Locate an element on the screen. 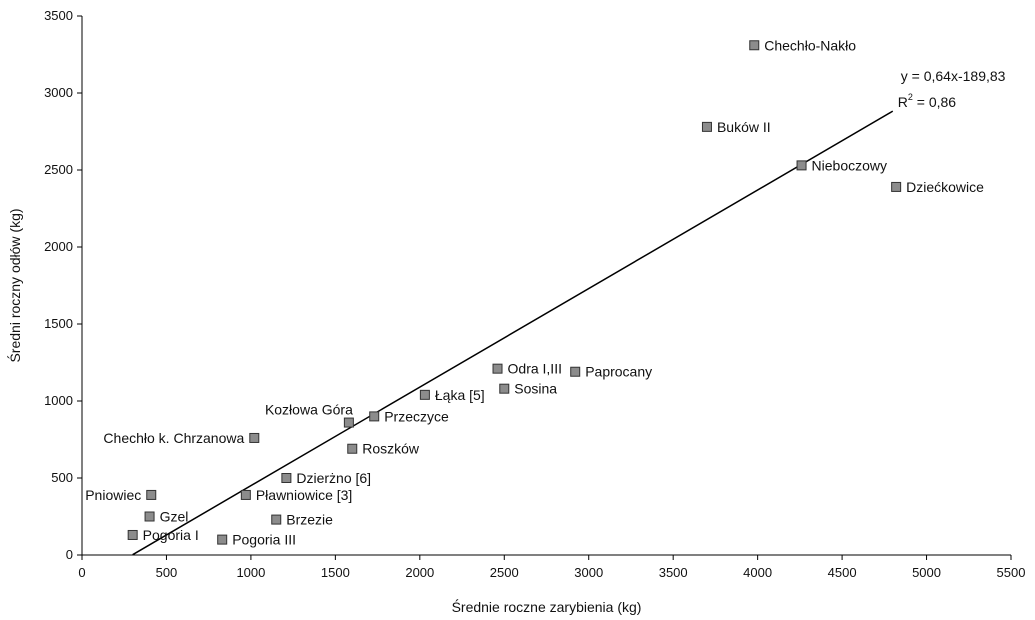 The height and width of the screenshot is (620, 1035). data-point-label: Pniowiec is located at coordinates (113, 495).